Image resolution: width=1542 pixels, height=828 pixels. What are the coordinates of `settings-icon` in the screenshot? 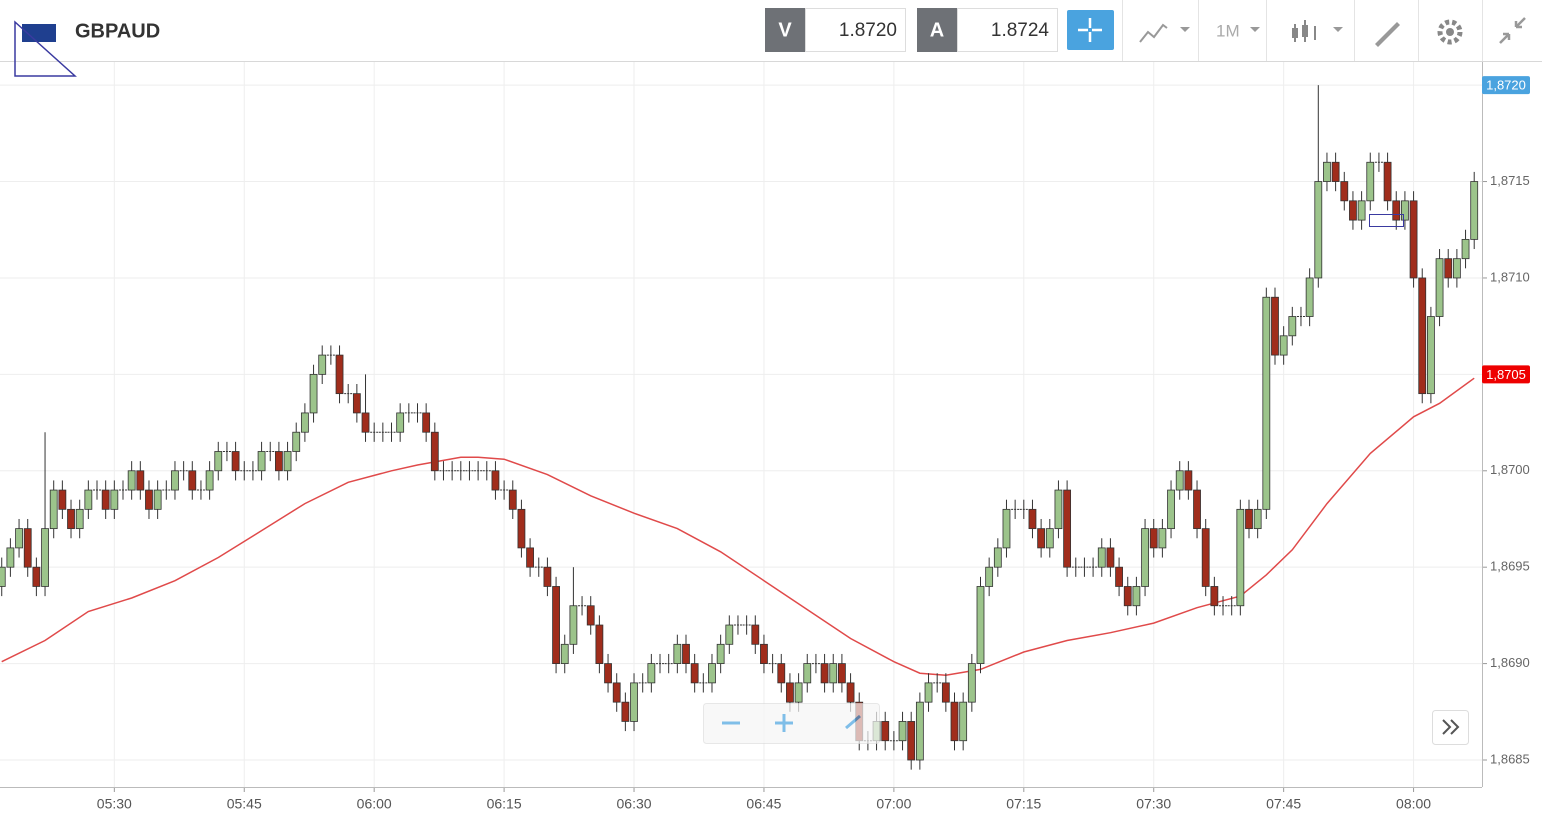 It's located at (1450, 32).